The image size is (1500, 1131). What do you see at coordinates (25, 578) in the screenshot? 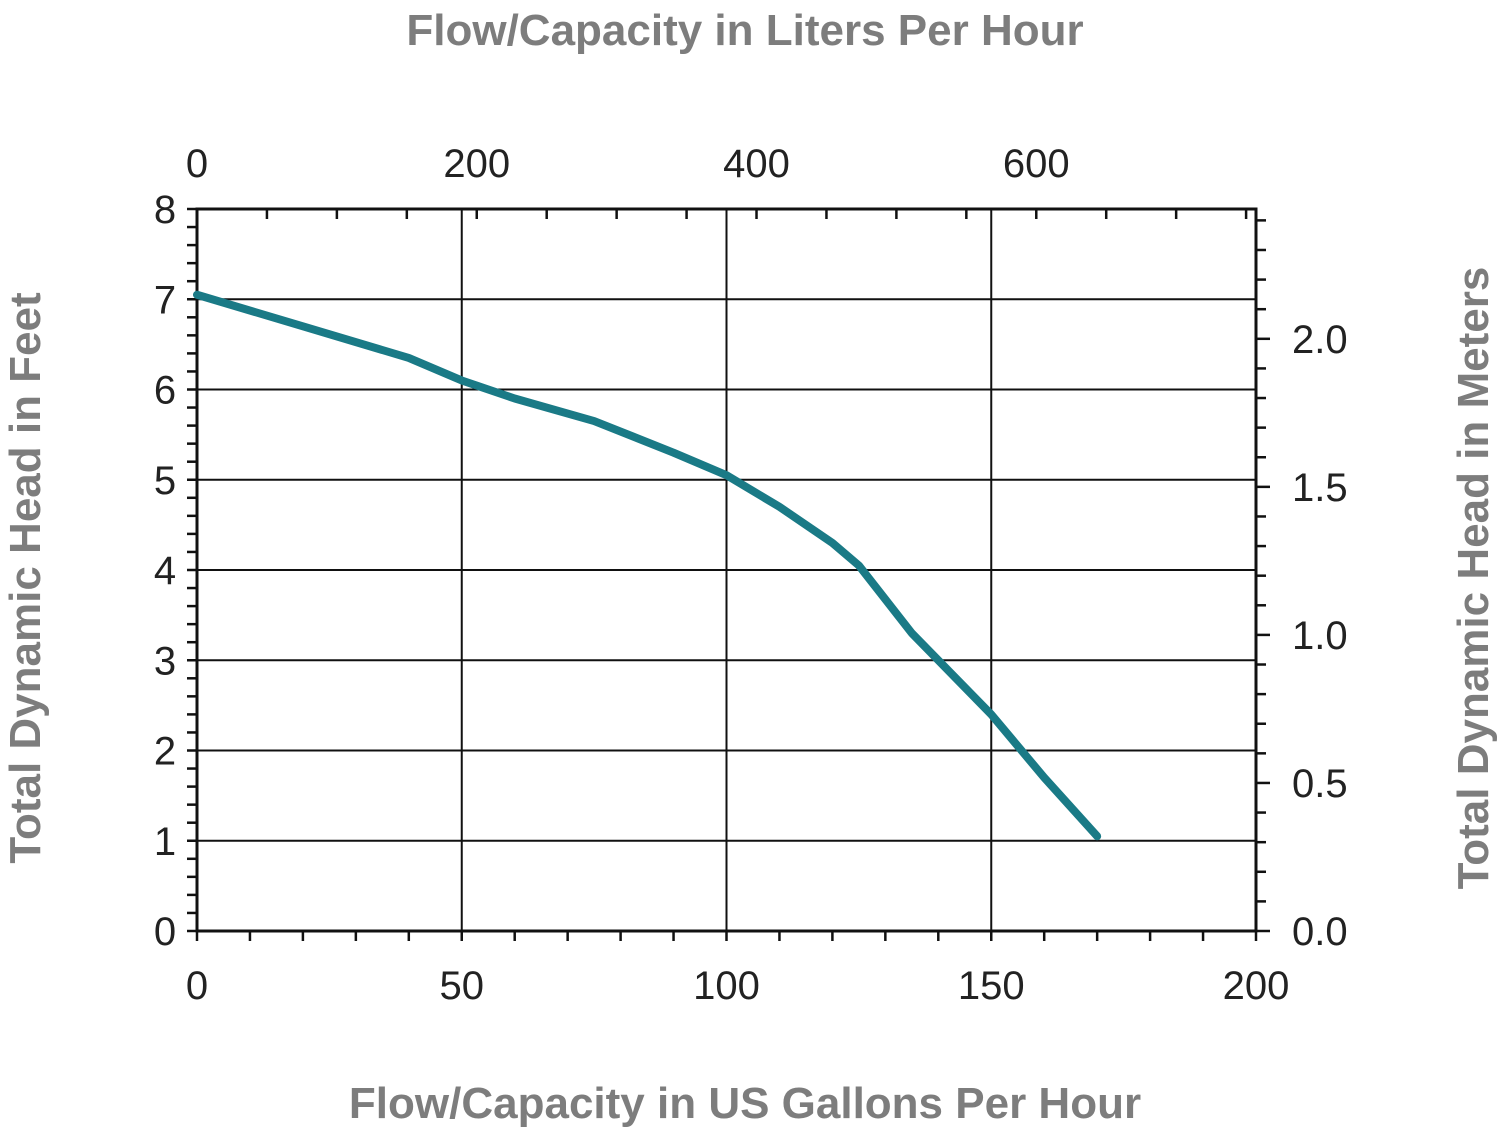
I see `y-axis-title: Total Dynamic Head in Feet` at bounding box center [25, 578].